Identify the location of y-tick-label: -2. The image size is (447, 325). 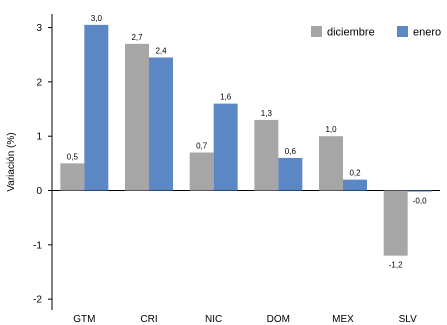
(37, 300).